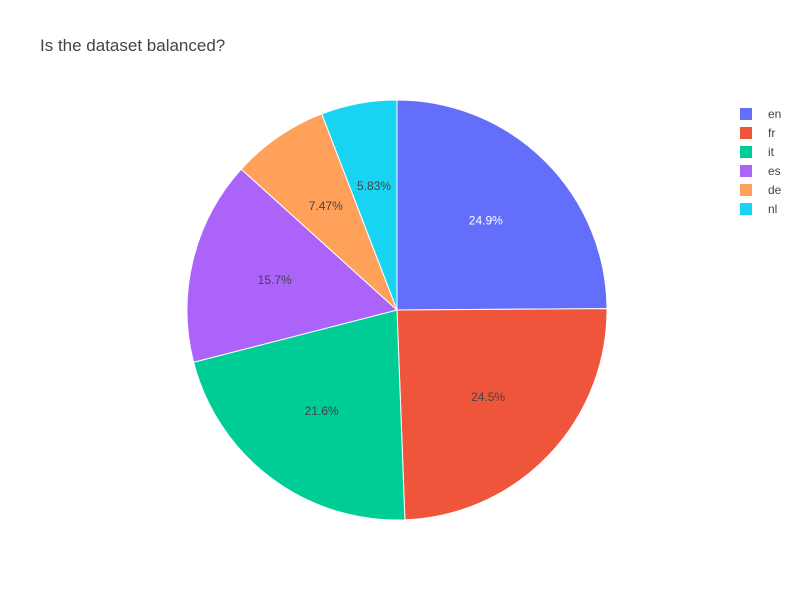 The height and width of the screenshot is (600, 800). I want to click on legend-item-en: en, so click(760, 114).